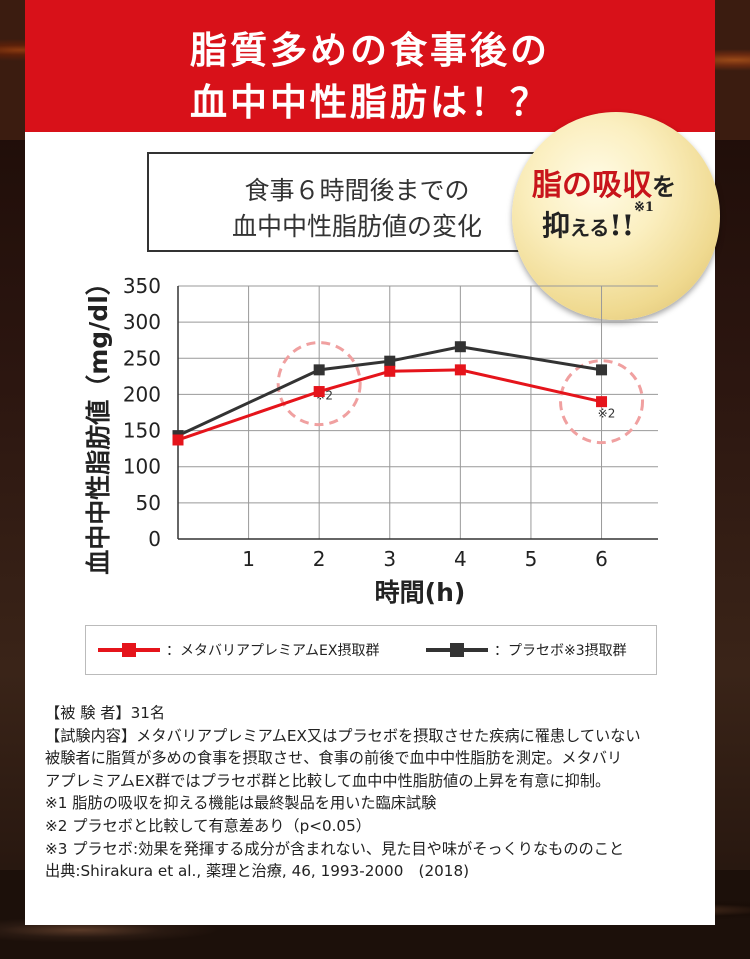 The width and height of the screenshot is (750, 959). What do you see at coordinates (129, 650) in the screenshot?
I see `legend-swatch-metabarrier` at bounding box center [129, 650].